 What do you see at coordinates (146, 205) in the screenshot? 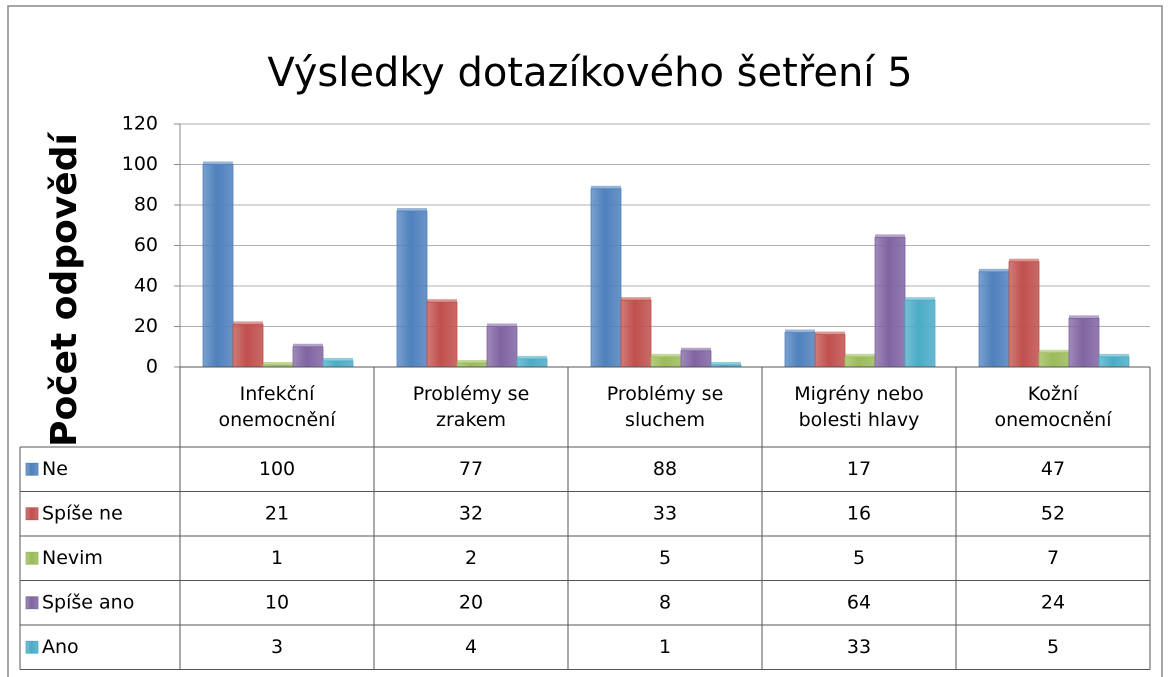
I see `y-tick-label: 80` at bounding box center [146, 205].